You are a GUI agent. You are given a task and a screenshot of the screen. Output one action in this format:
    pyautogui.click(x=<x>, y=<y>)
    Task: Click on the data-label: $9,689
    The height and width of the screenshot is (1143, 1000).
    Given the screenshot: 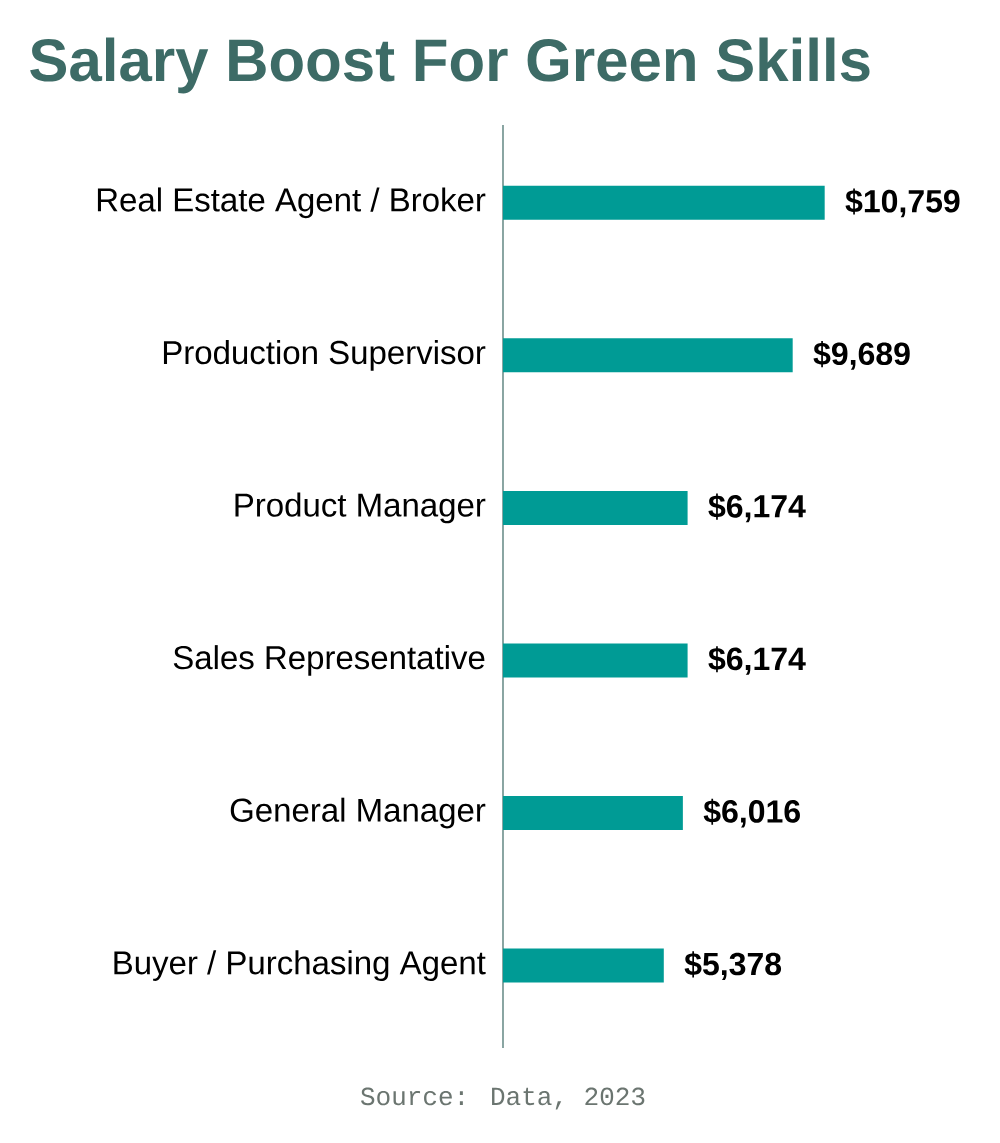 What is the action you would take?
    pyautogui.click(x=861, y=355)
    